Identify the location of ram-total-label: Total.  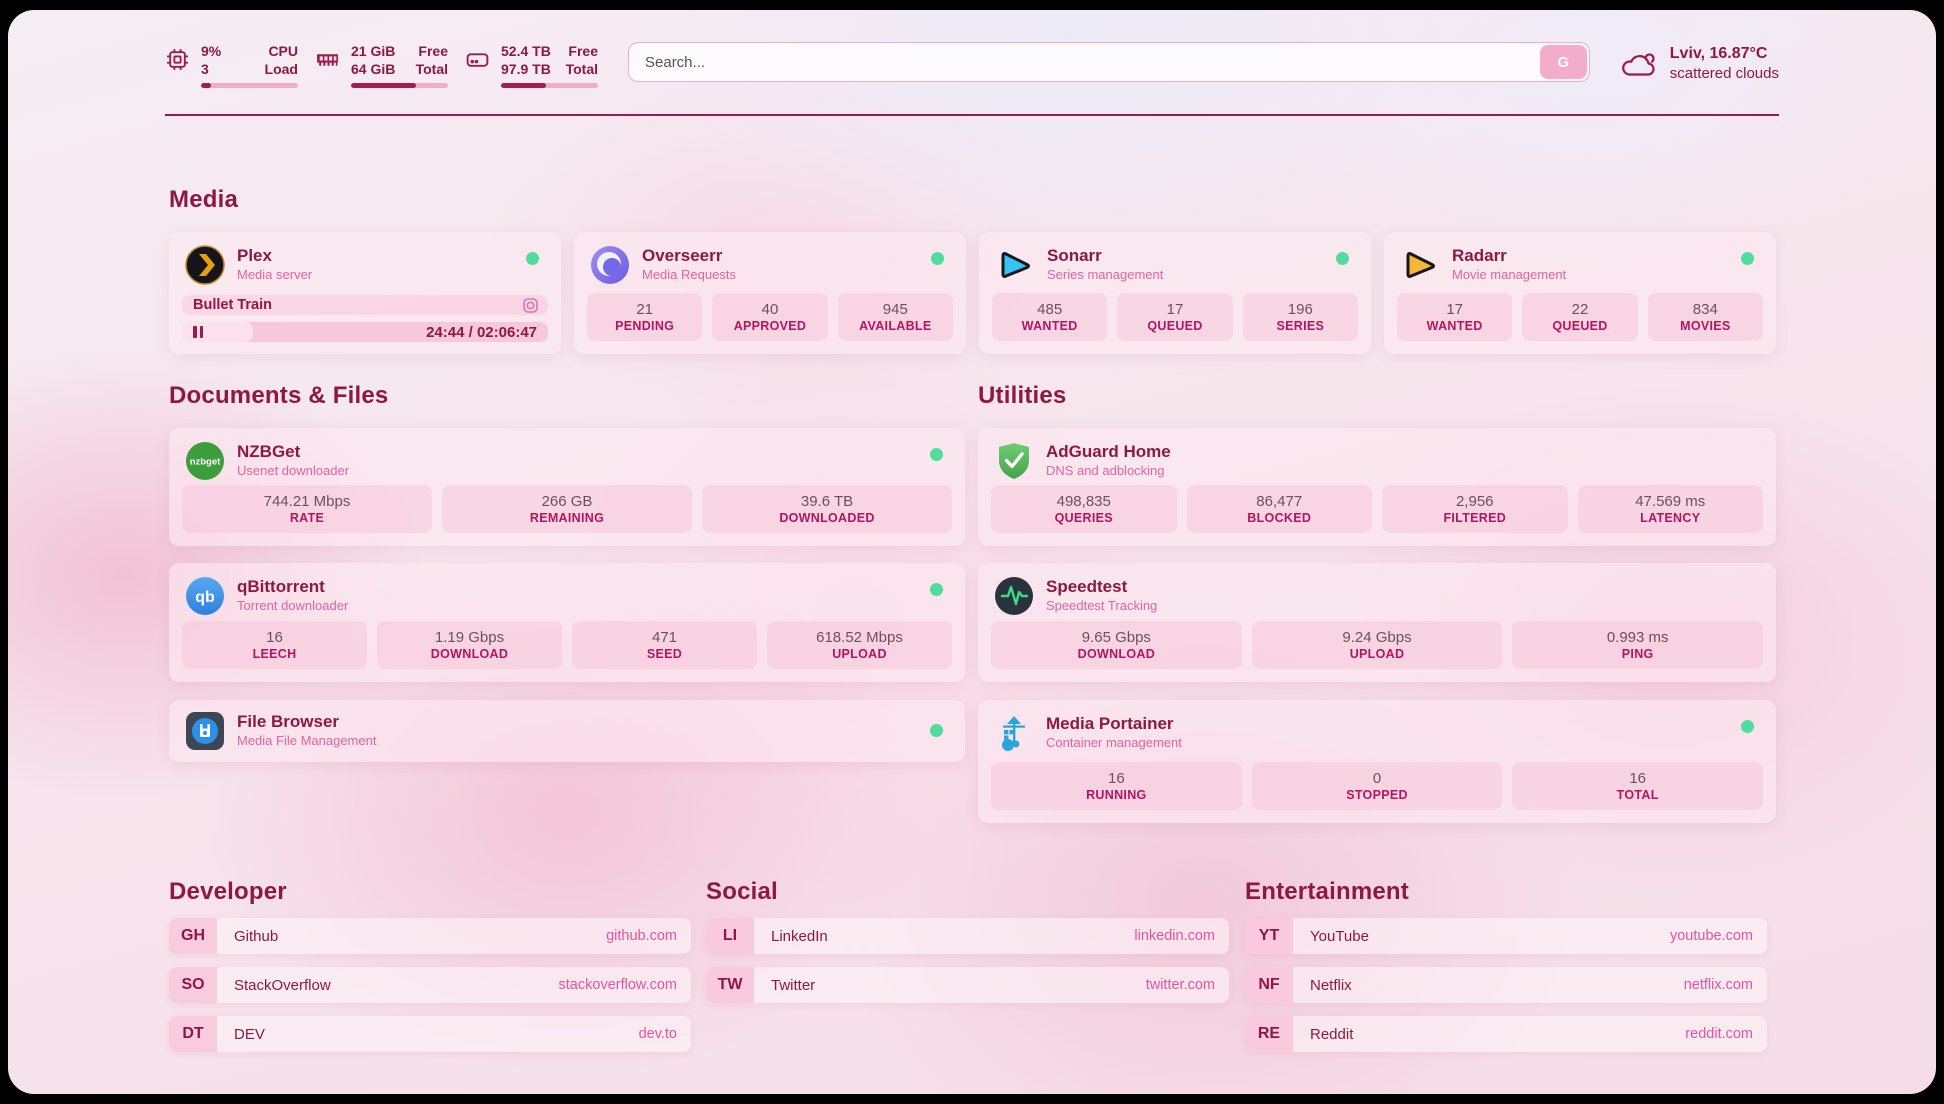
(431, 69).